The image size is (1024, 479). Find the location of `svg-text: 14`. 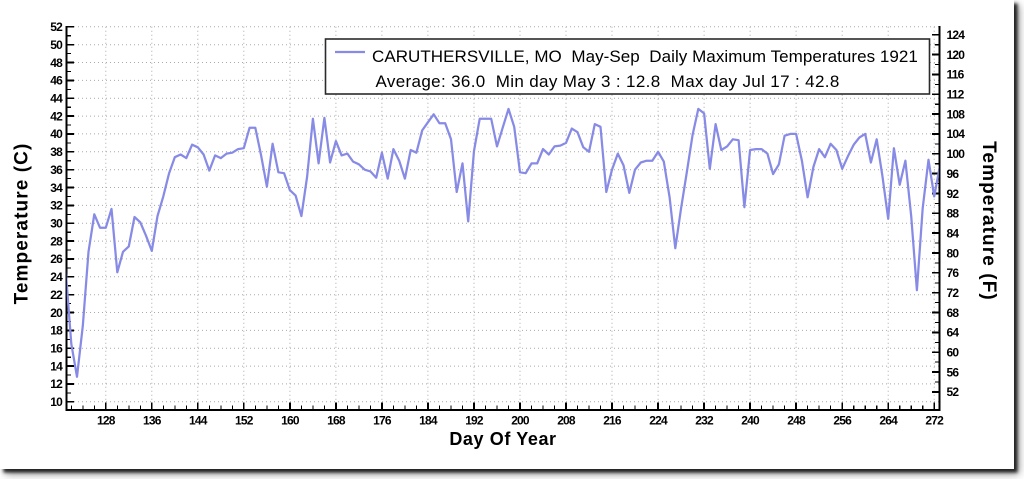

svg-text: 14 is located at coordinates (56, 366).